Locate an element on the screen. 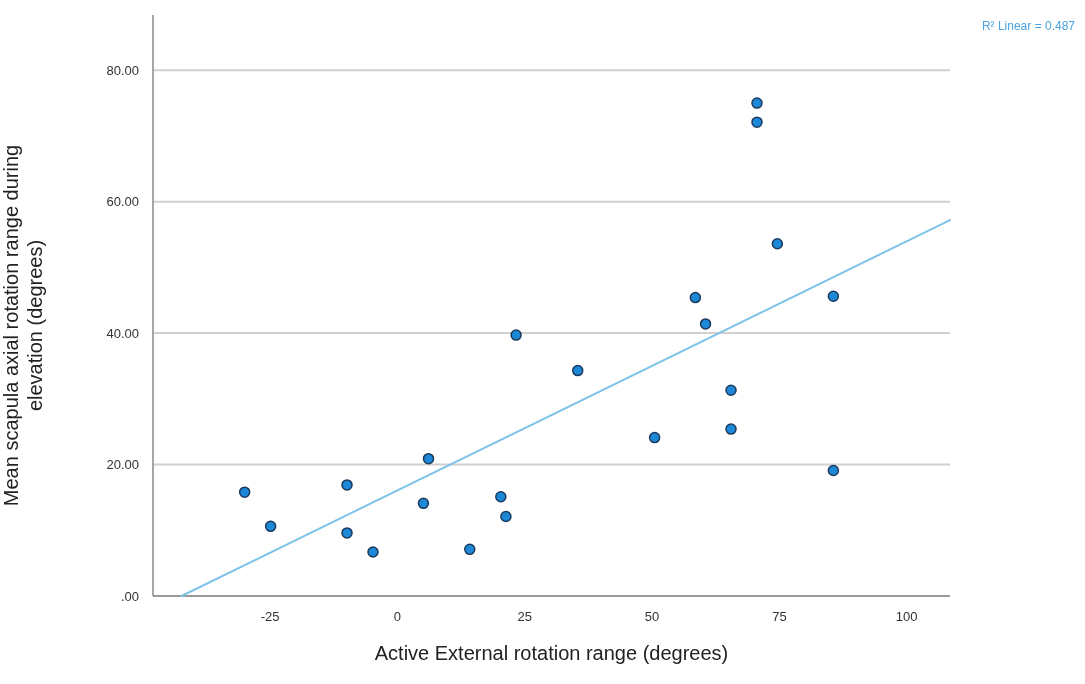  y-tick-label: 40.00 is located at coordinates (122, 333).